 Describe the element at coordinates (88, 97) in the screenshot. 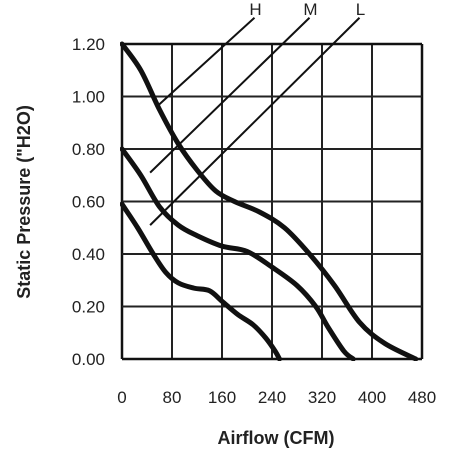

I see `y-tick-label: 1.00` at that location.